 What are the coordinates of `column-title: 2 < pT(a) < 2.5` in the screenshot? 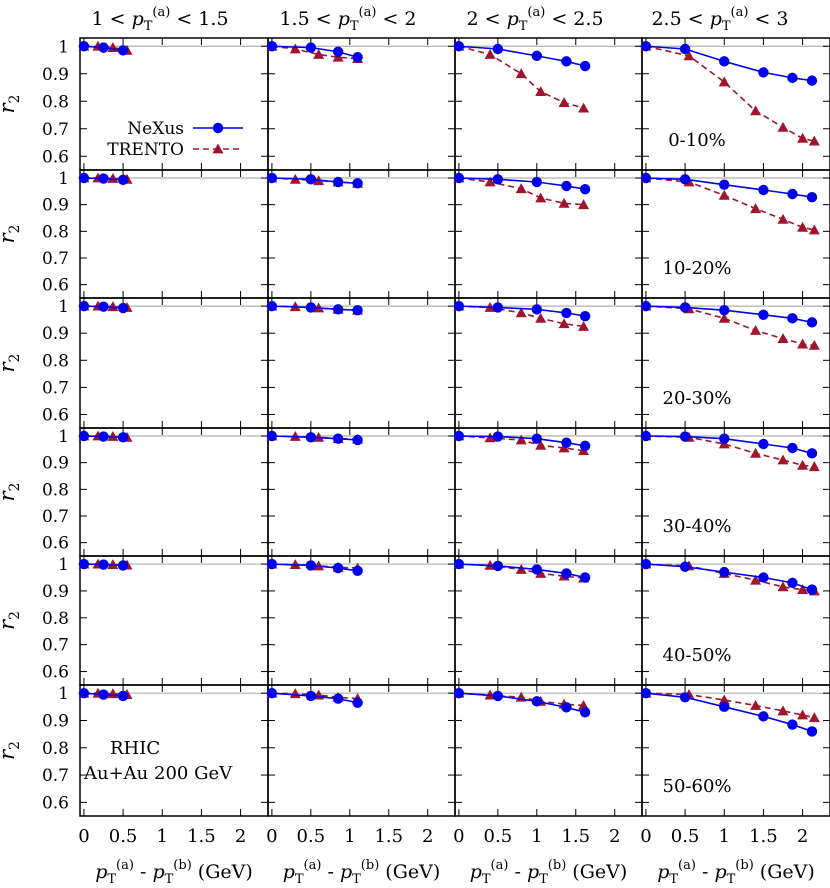 It's located at (534, 19).